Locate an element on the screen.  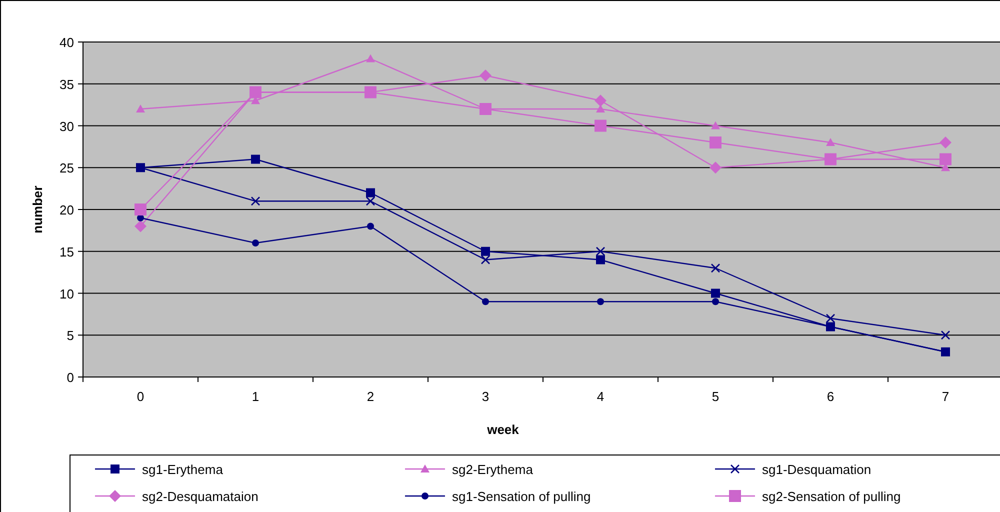
x-axis-title: week is located at coordinates (503, 429).